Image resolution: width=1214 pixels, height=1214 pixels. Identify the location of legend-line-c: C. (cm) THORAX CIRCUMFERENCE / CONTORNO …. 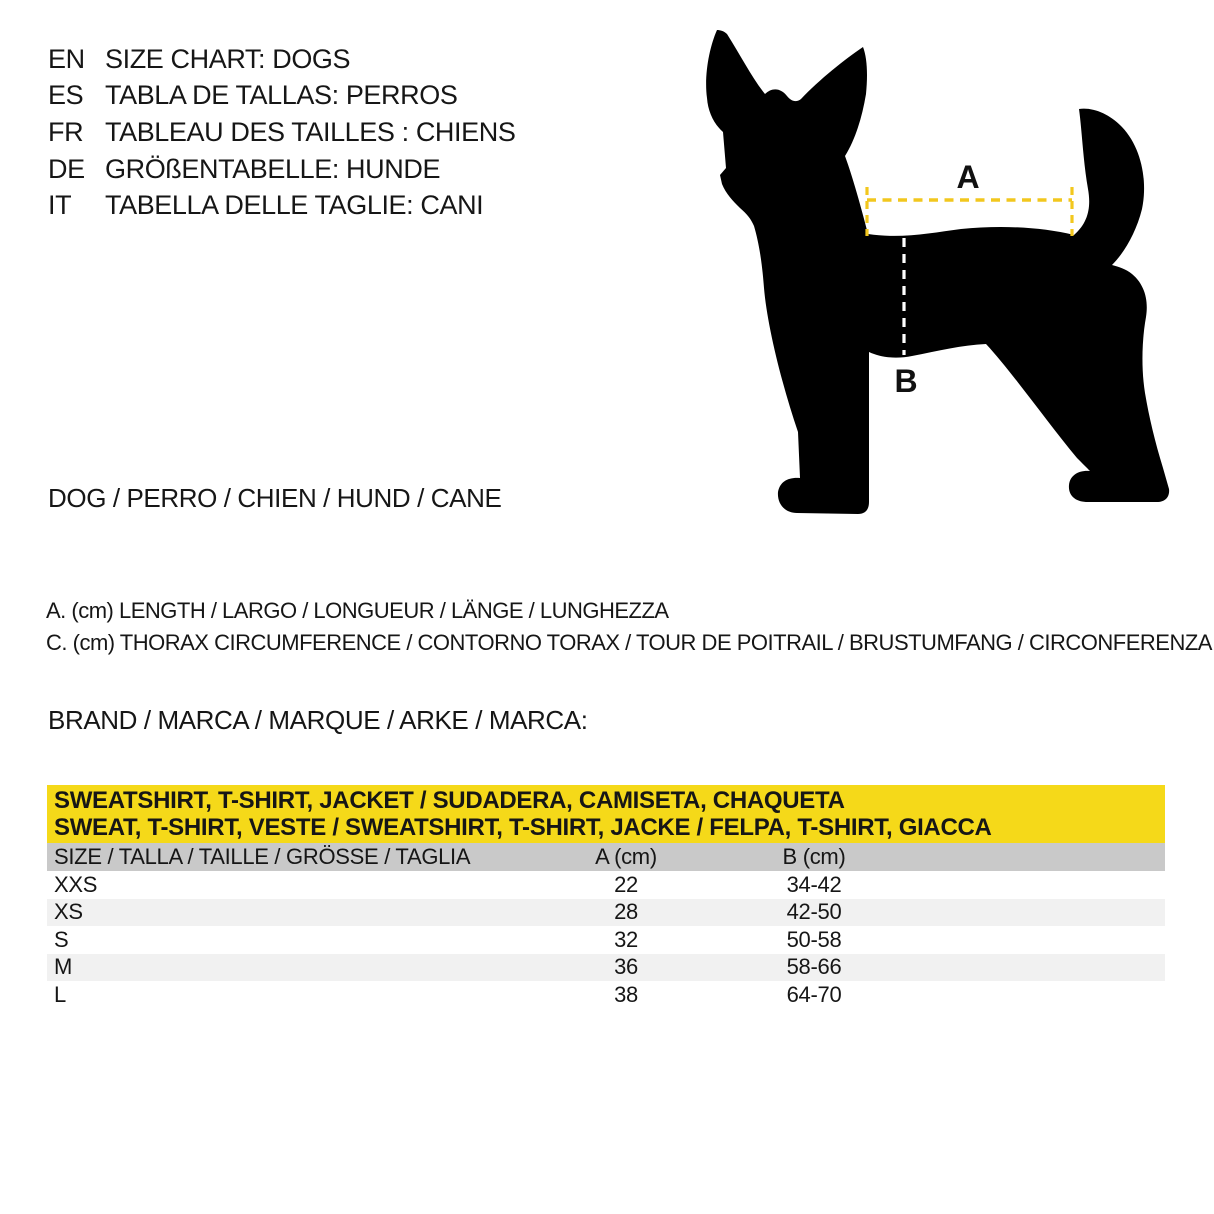
(630, 642).